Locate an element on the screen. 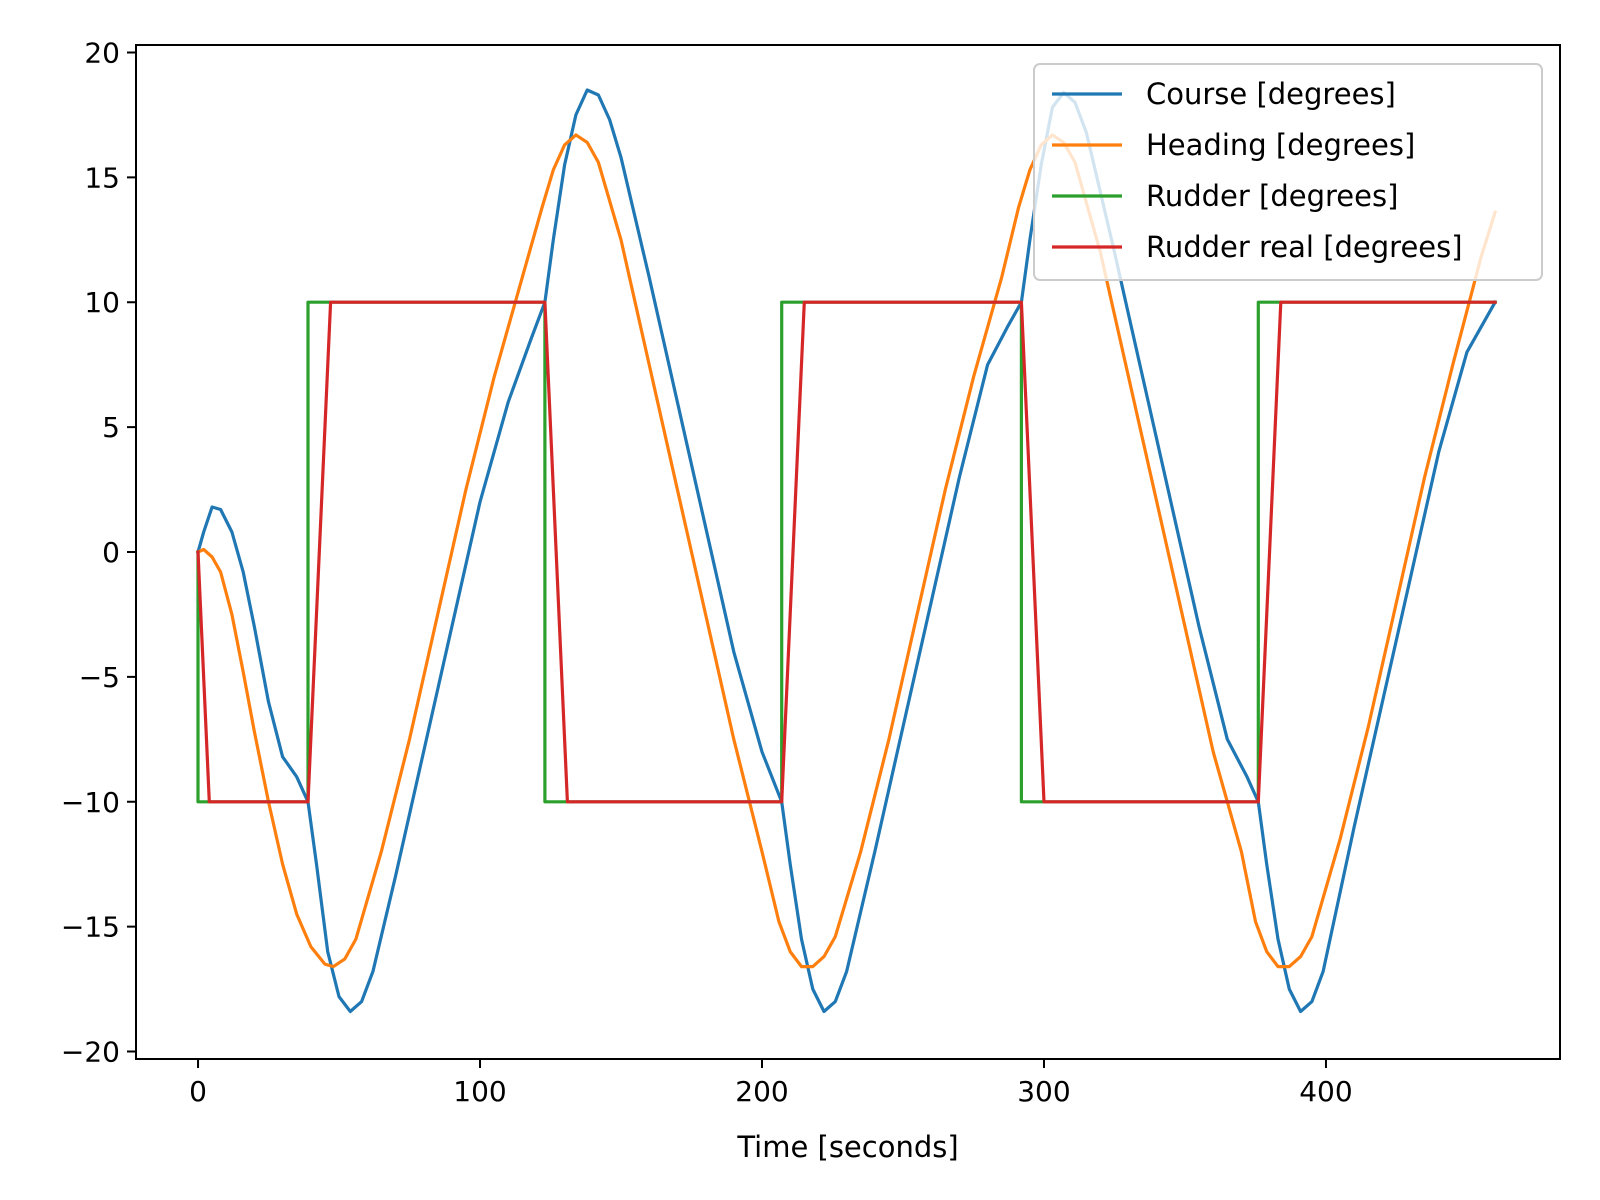  legend-label-1: Course [degrees] is located at coordinates (1271, 94).